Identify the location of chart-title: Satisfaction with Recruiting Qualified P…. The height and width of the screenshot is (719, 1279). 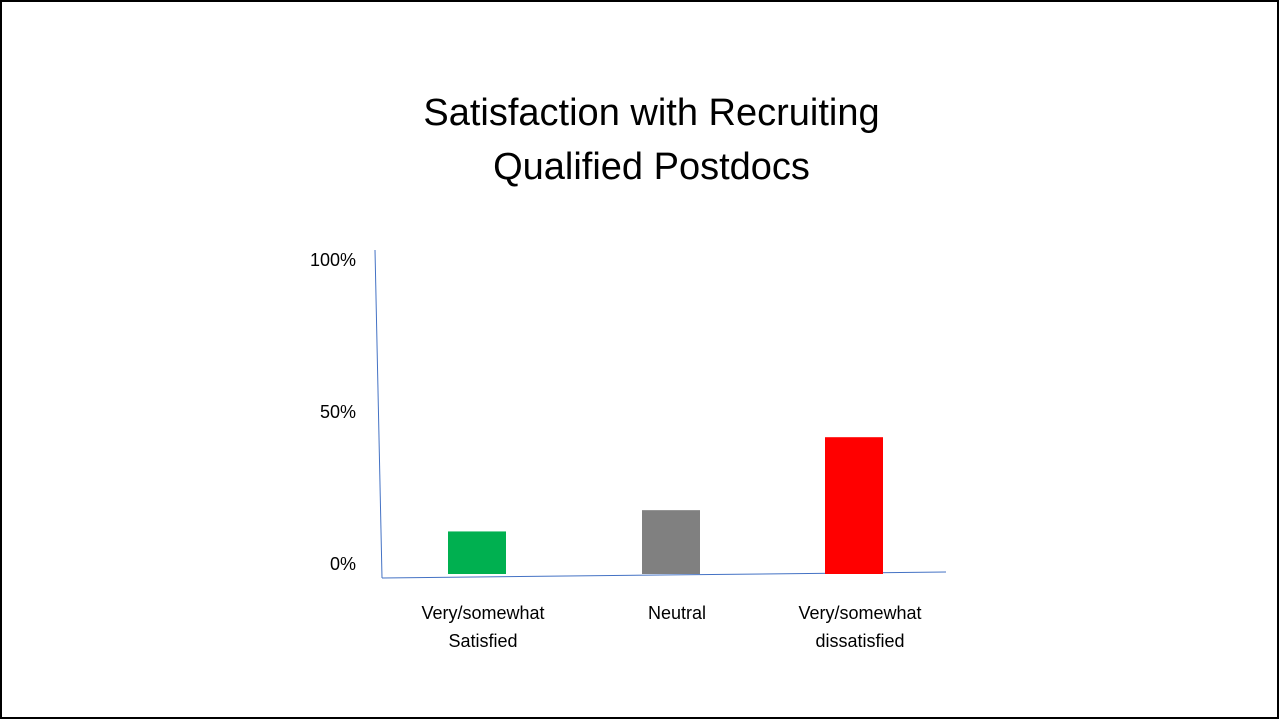
(640, 140).